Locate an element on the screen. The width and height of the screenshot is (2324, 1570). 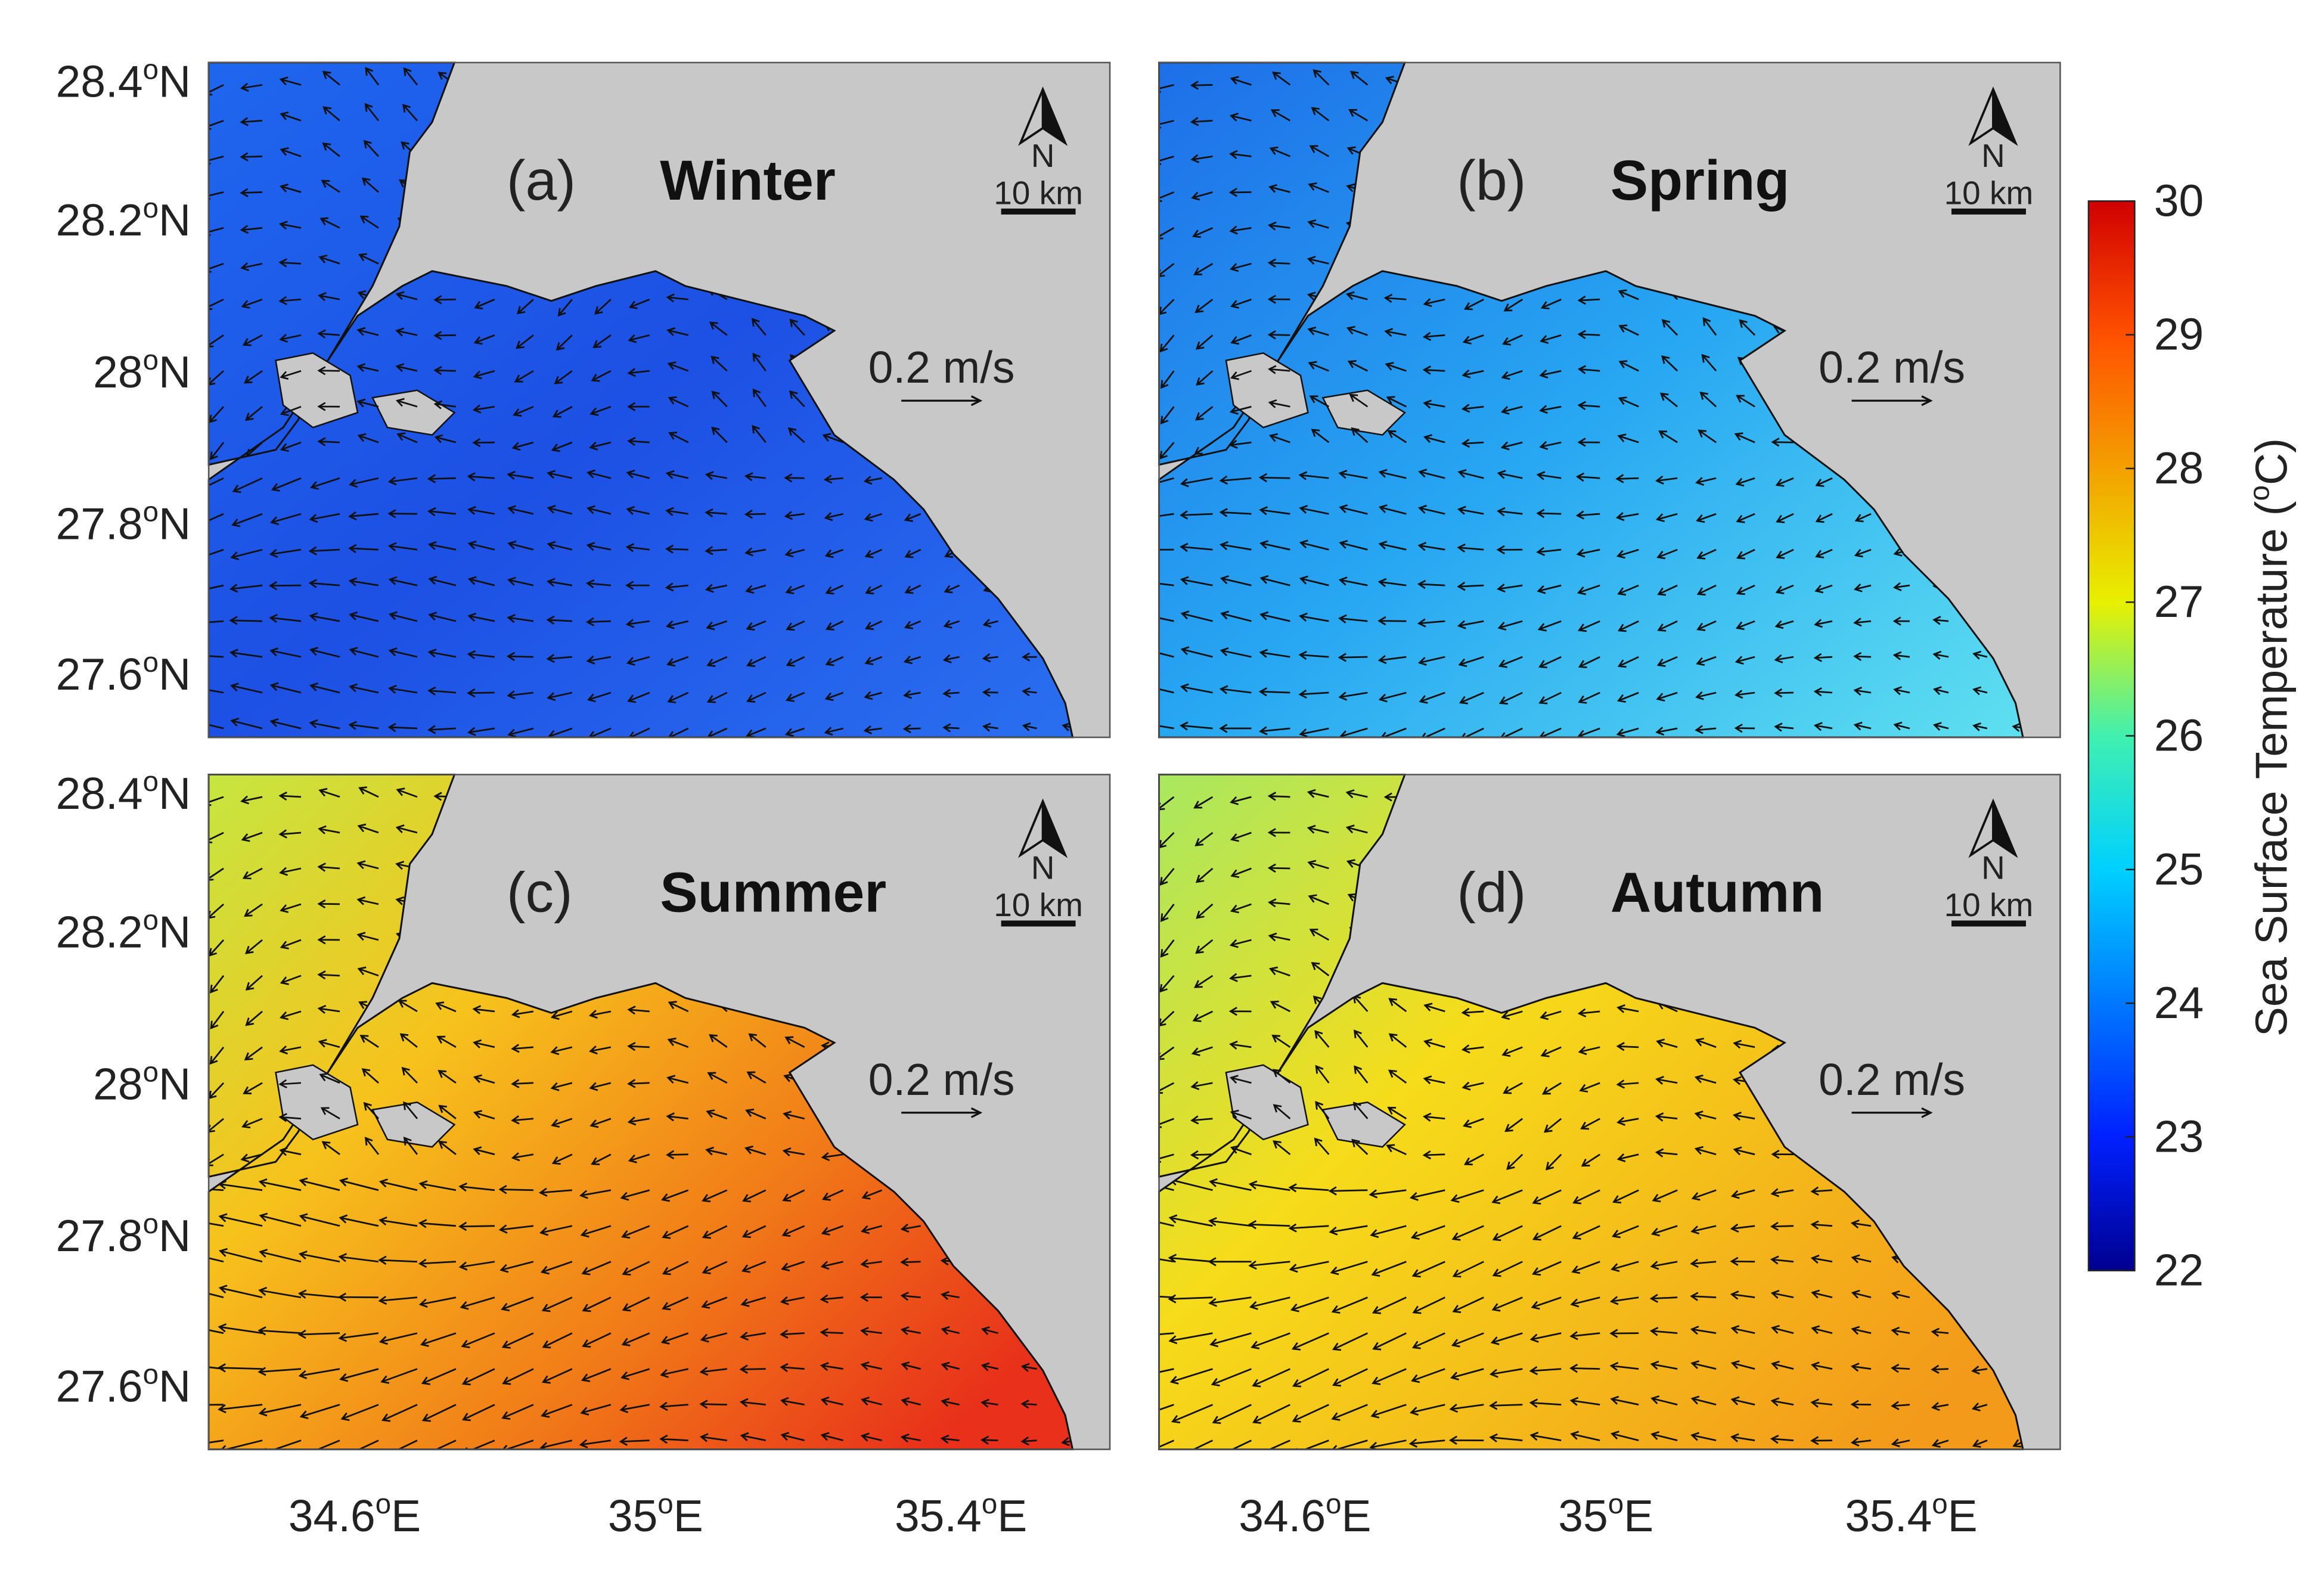
colorbar-tick-label: 29 is located at coordinates (2179, 334).